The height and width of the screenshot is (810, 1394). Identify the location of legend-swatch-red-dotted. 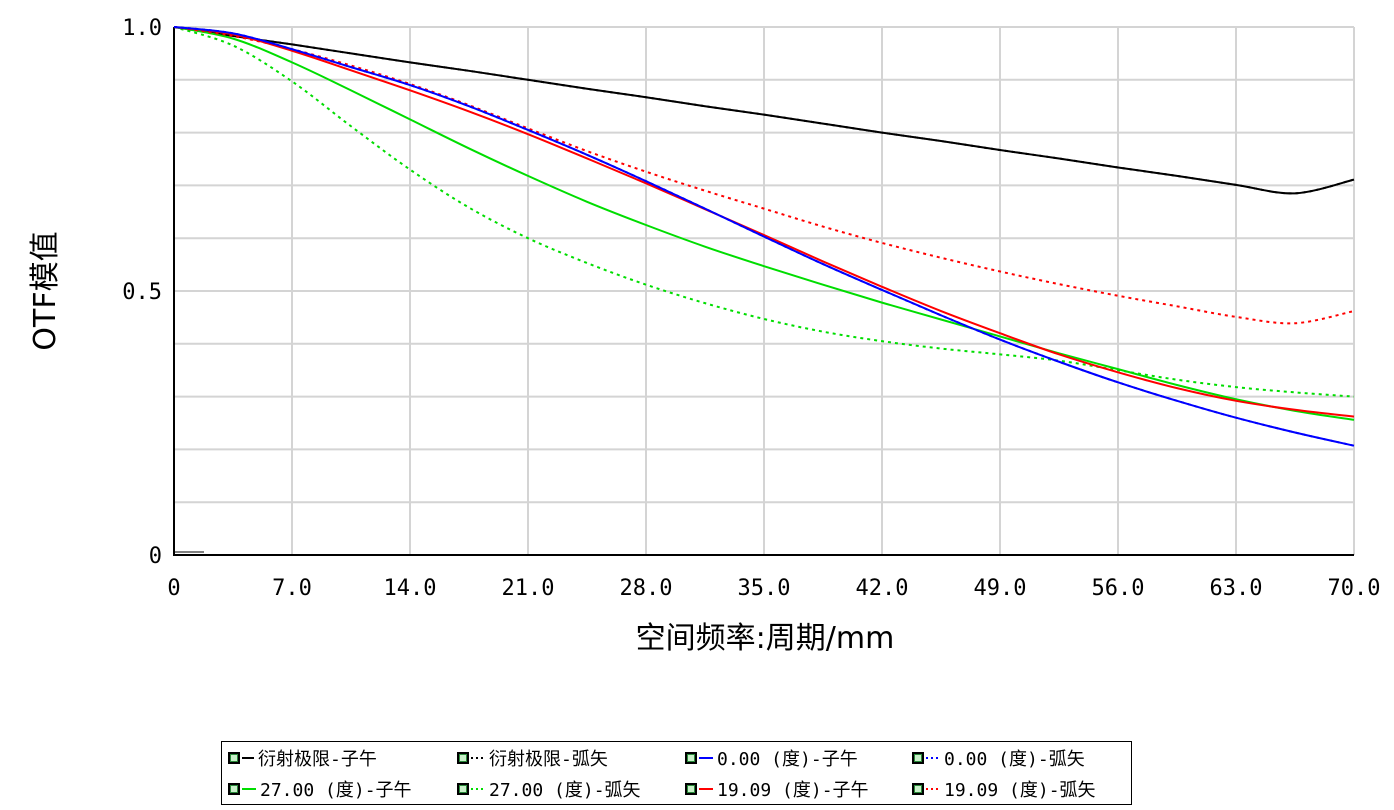
(933, 788).